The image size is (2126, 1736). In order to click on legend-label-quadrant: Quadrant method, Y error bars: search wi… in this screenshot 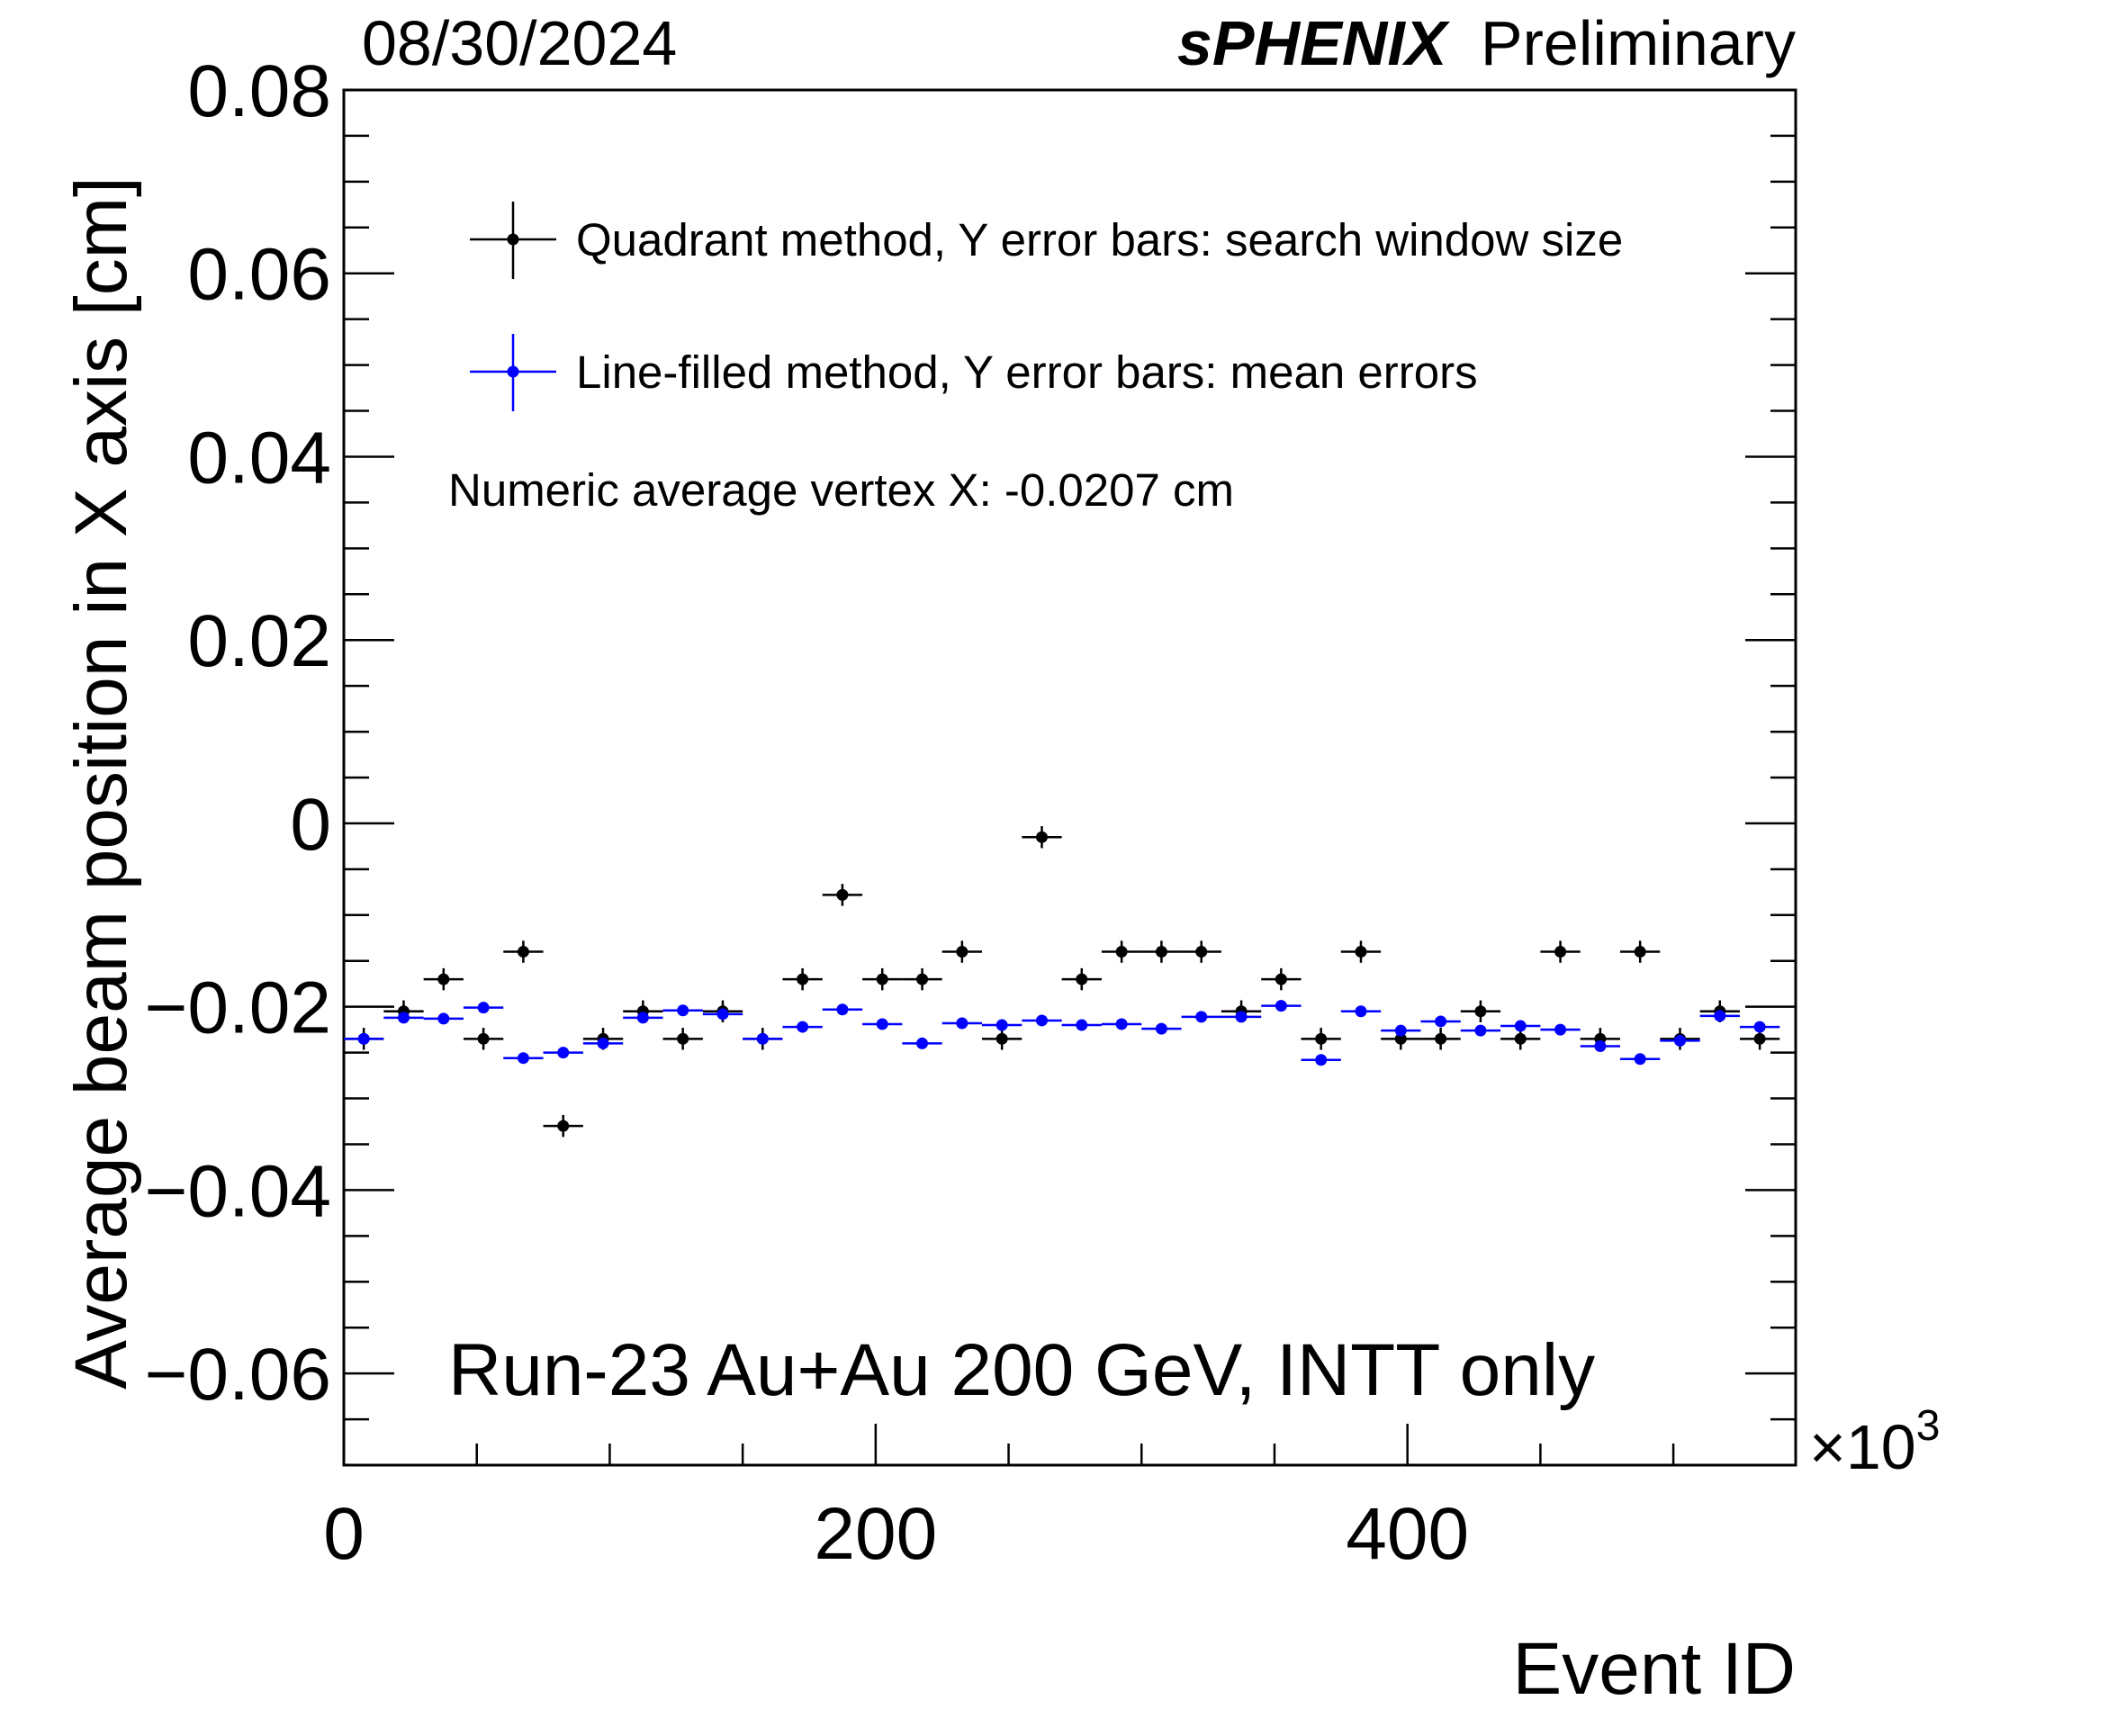, I will do `click(1099, 239)`.